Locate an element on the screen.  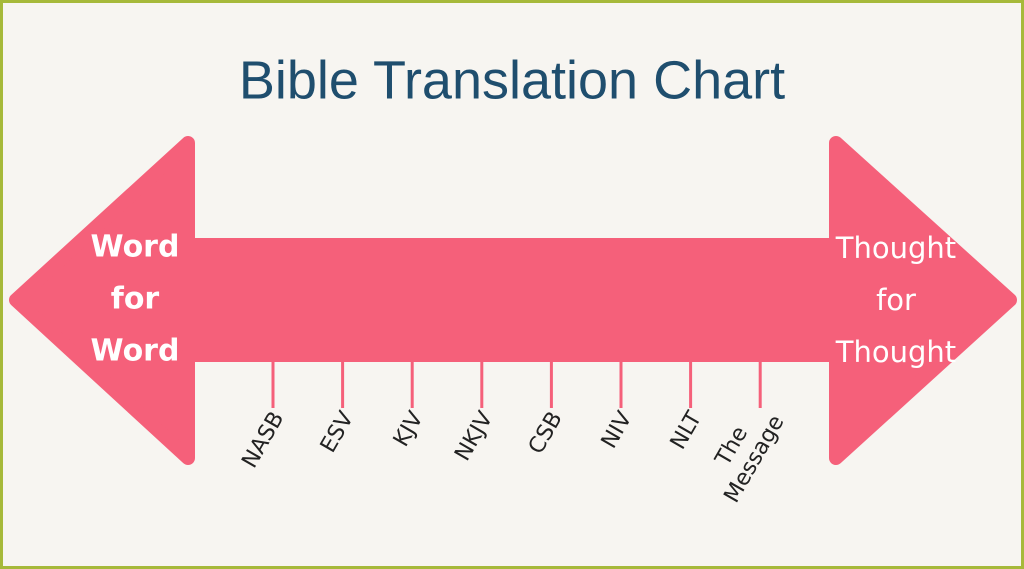
title: Bible Translation Chart is located at coordinates (512, 80).